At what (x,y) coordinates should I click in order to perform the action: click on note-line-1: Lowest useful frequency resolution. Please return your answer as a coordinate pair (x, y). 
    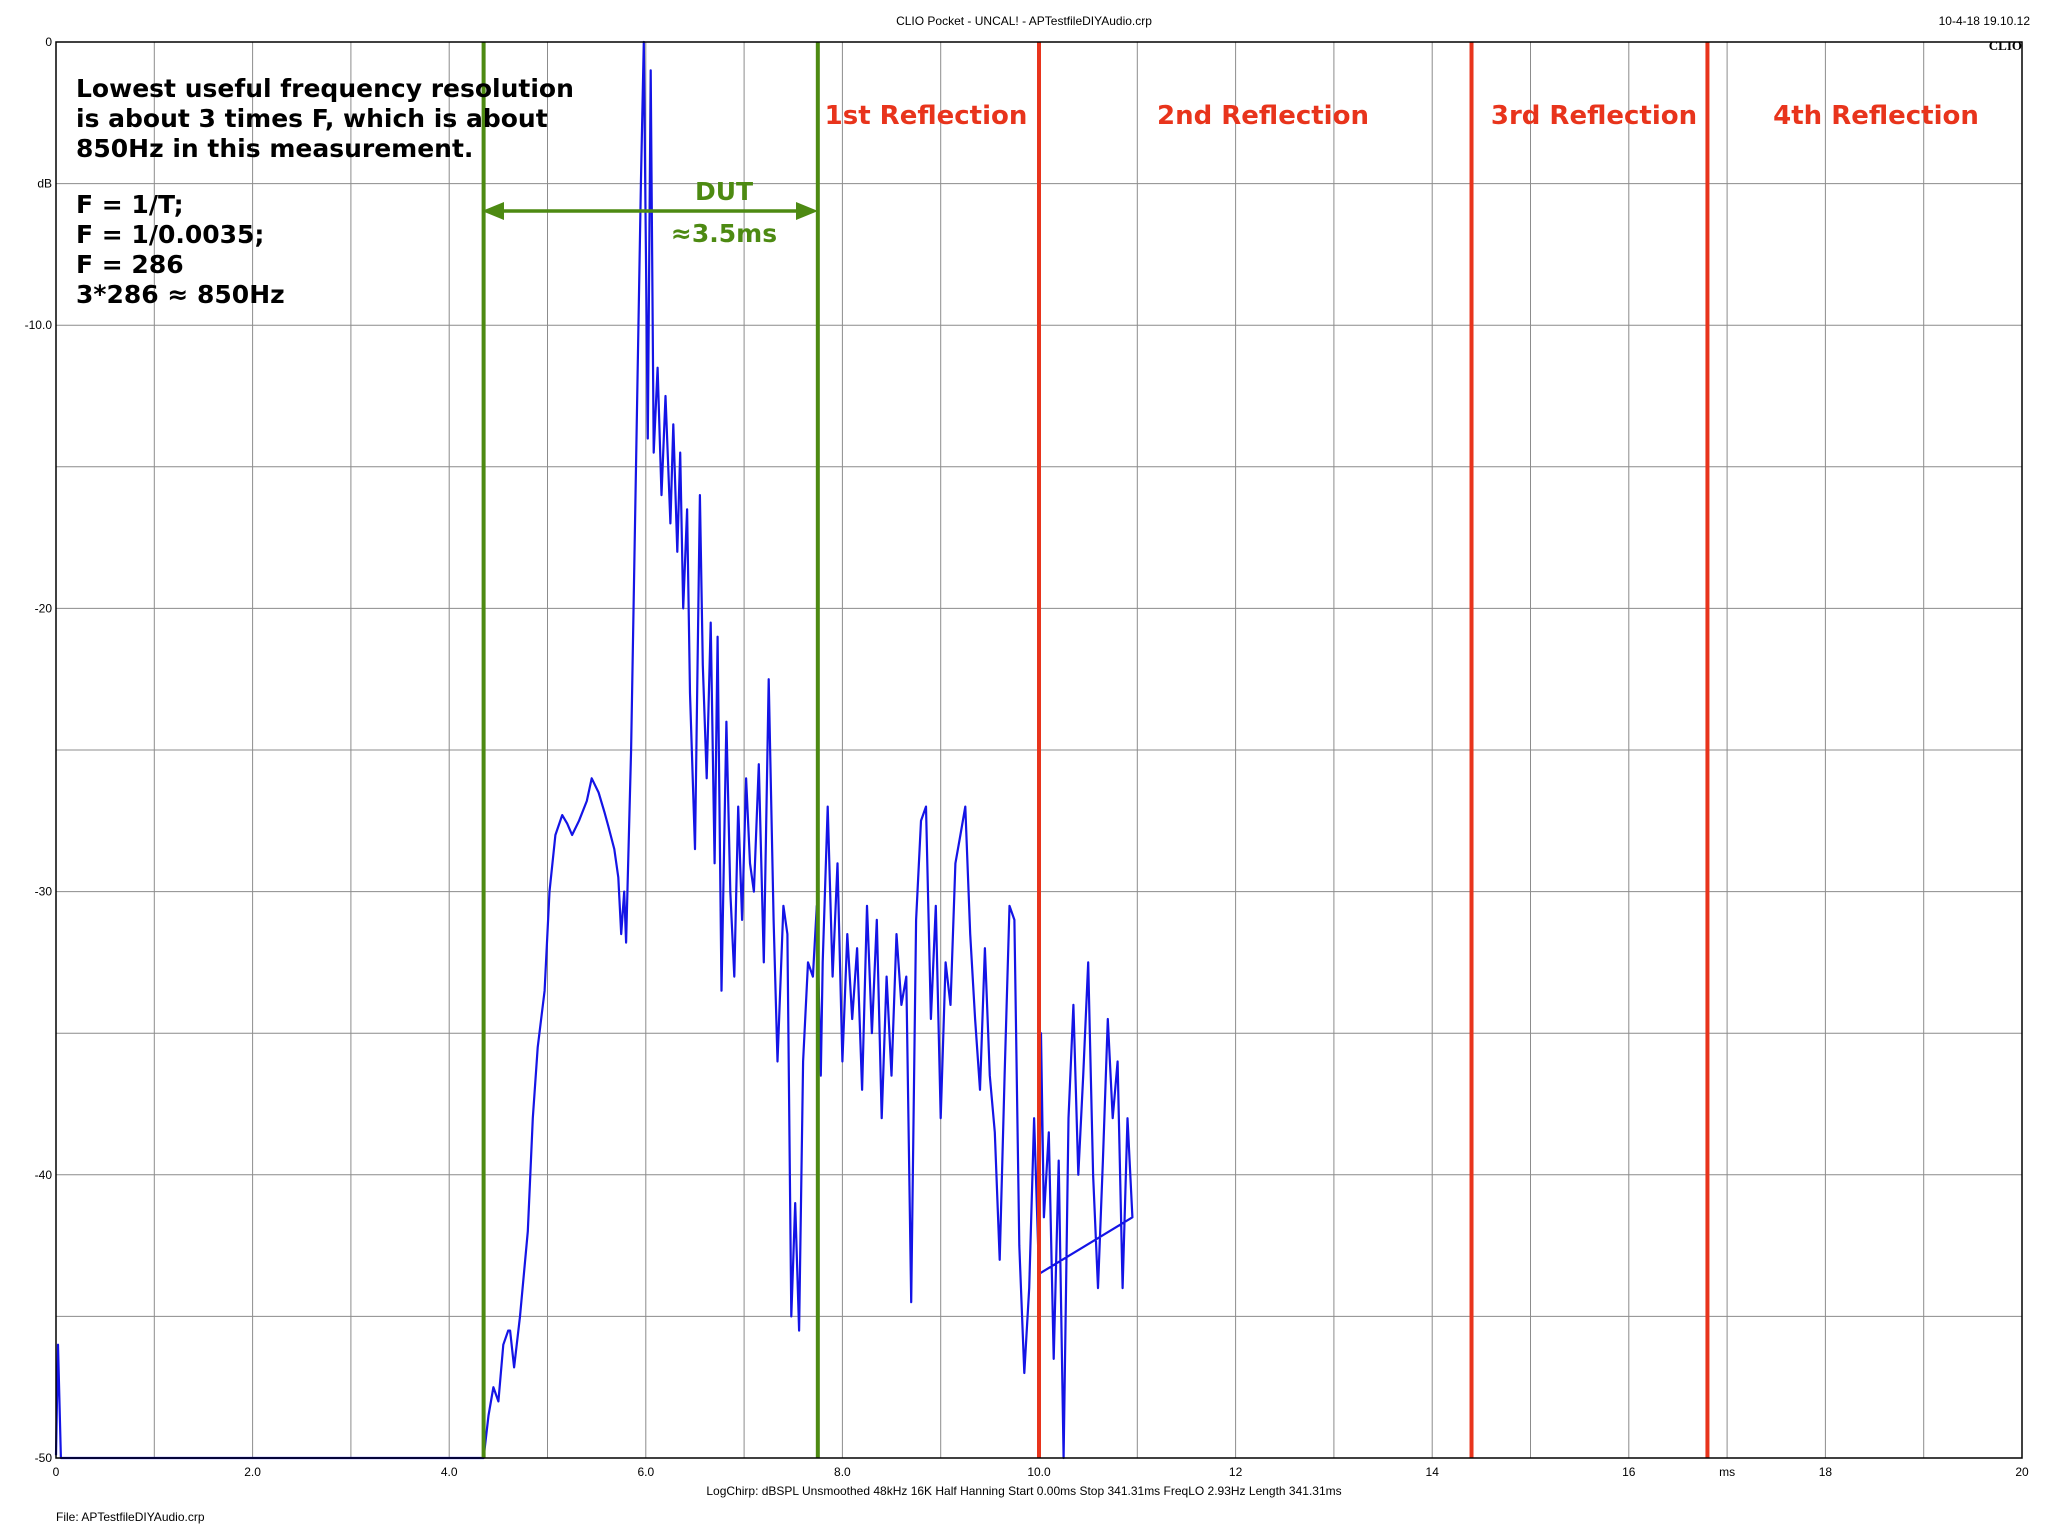
    Looking at the image, I should click on (325, 88).